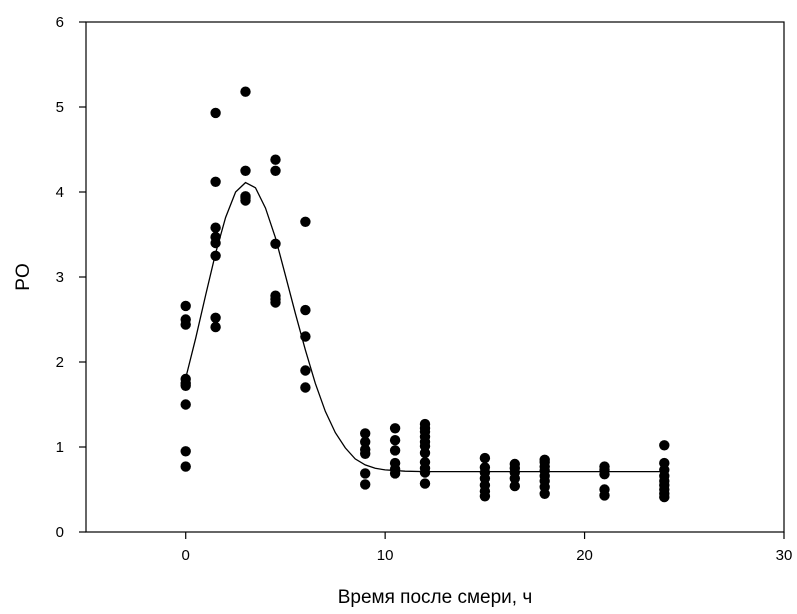 The image size is (797, 614). I want to click on y-tick-label: 2, so click(60, 362).